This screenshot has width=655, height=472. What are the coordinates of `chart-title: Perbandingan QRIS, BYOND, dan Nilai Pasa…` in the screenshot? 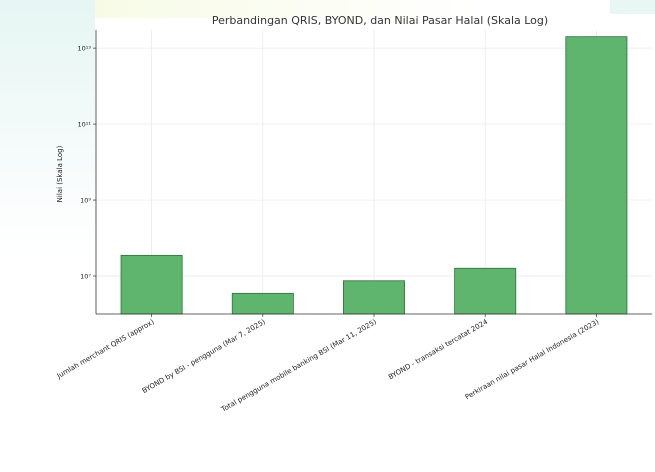 It's located at (380, 20).